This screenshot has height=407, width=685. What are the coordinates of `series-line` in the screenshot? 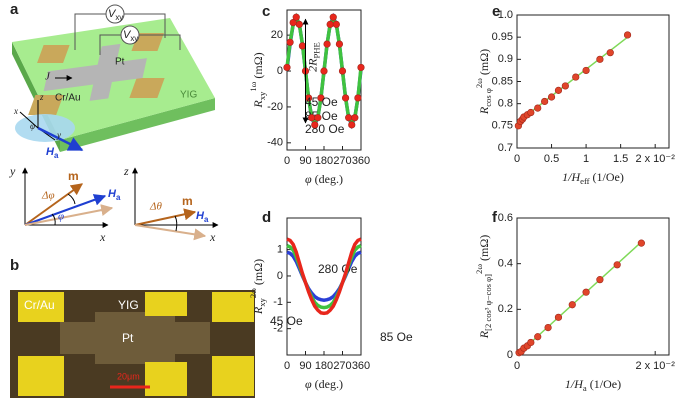 It's located at (324, 276).